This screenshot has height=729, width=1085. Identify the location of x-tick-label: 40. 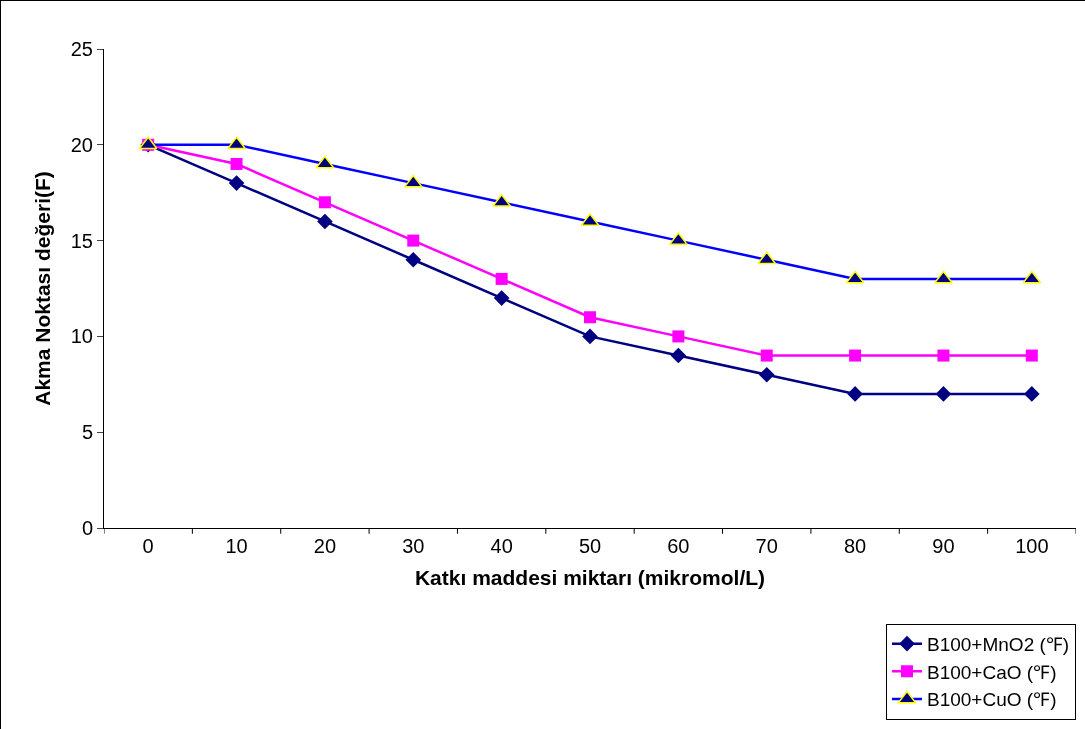
(501, 546).